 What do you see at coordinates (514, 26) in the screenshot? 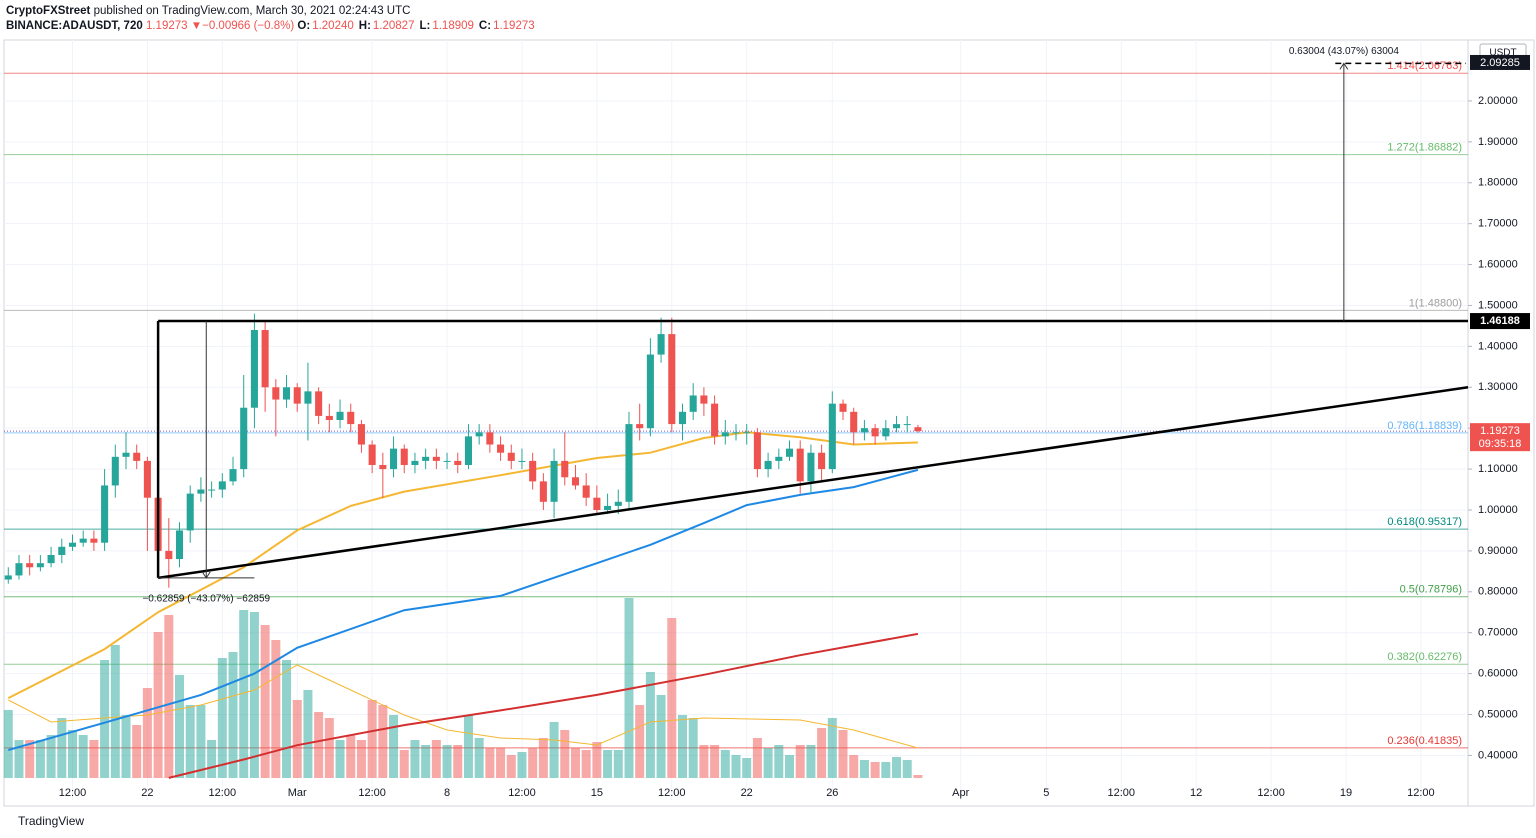
I see `ohlc-value: 1.19273` at bounding box center [514, 26].